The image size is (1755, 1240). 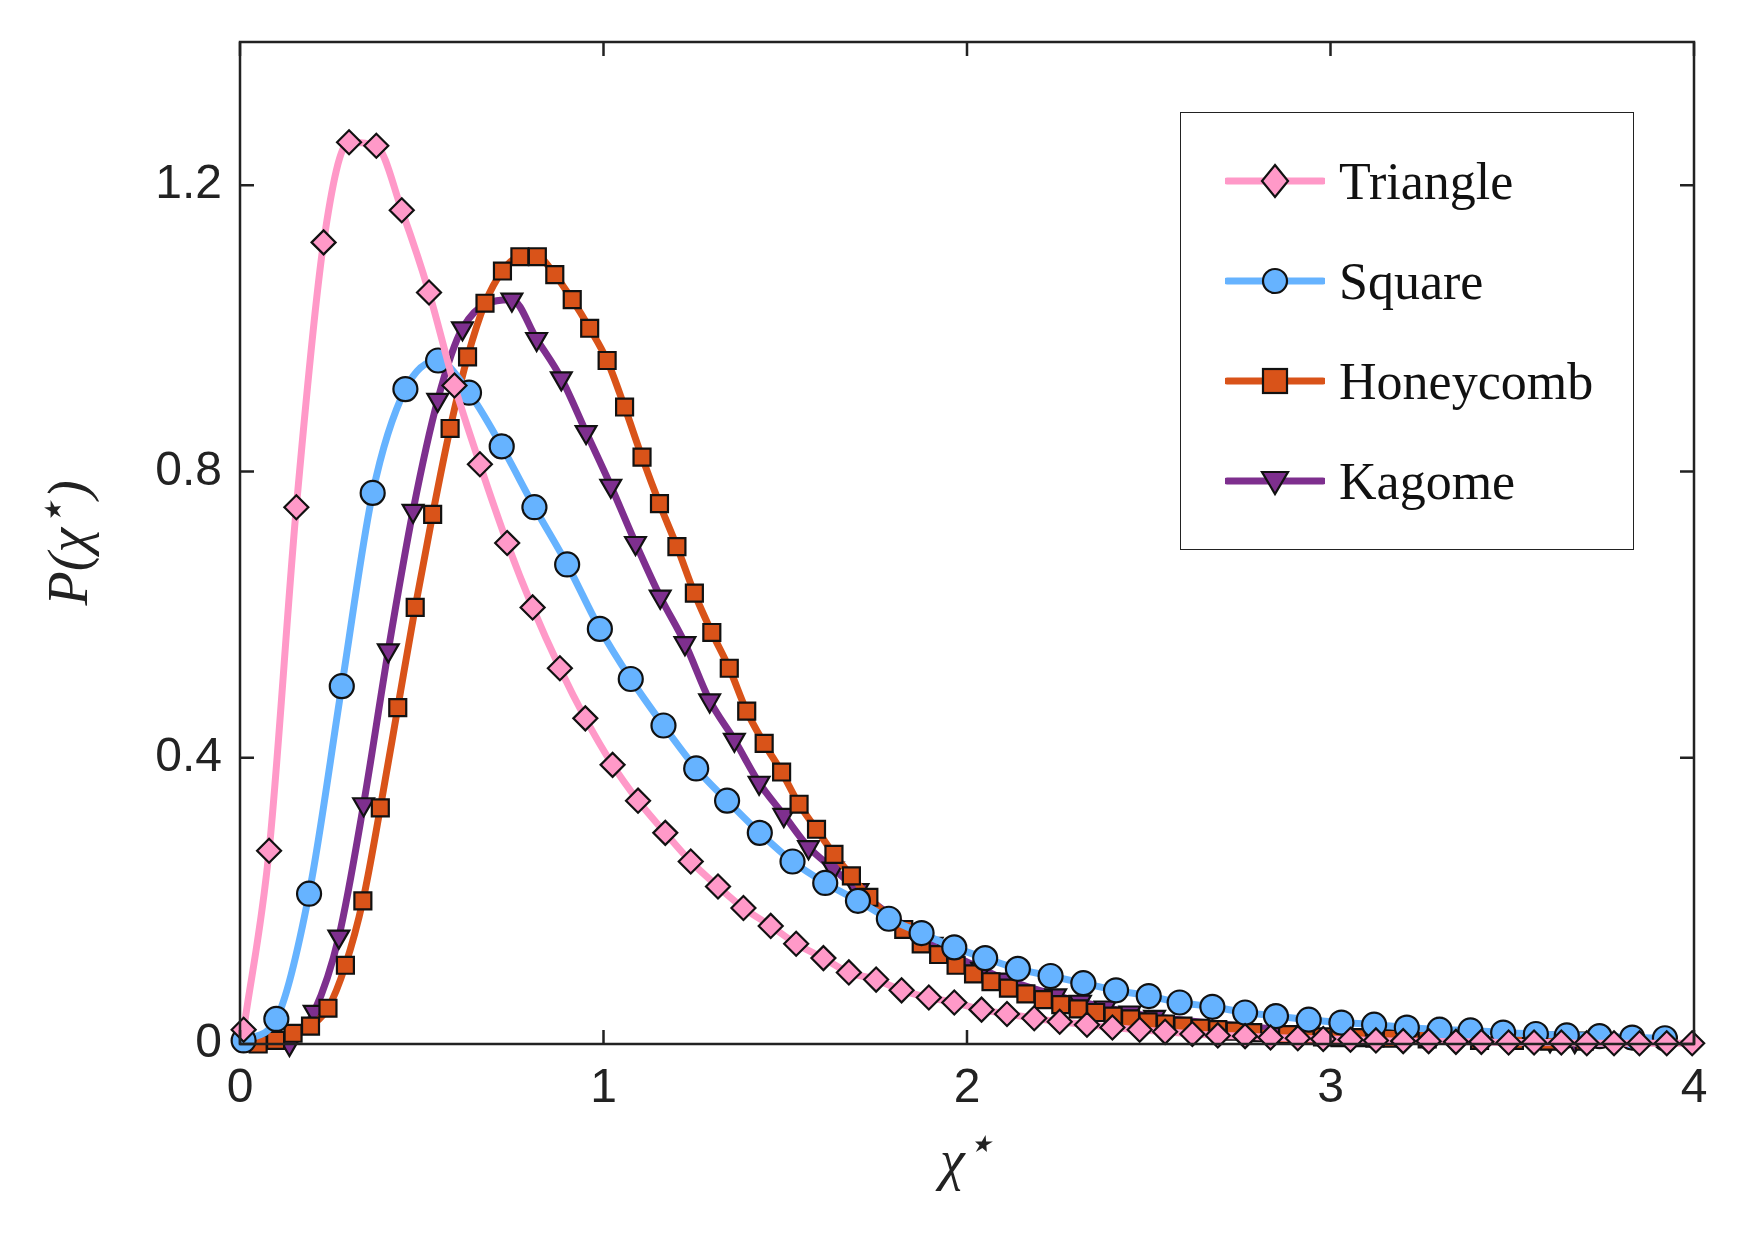 What do you see at coordinates (1466, 381) in the screenshot?
I see `legend-label: Honeycomb` at bounding box center [1466, 381].